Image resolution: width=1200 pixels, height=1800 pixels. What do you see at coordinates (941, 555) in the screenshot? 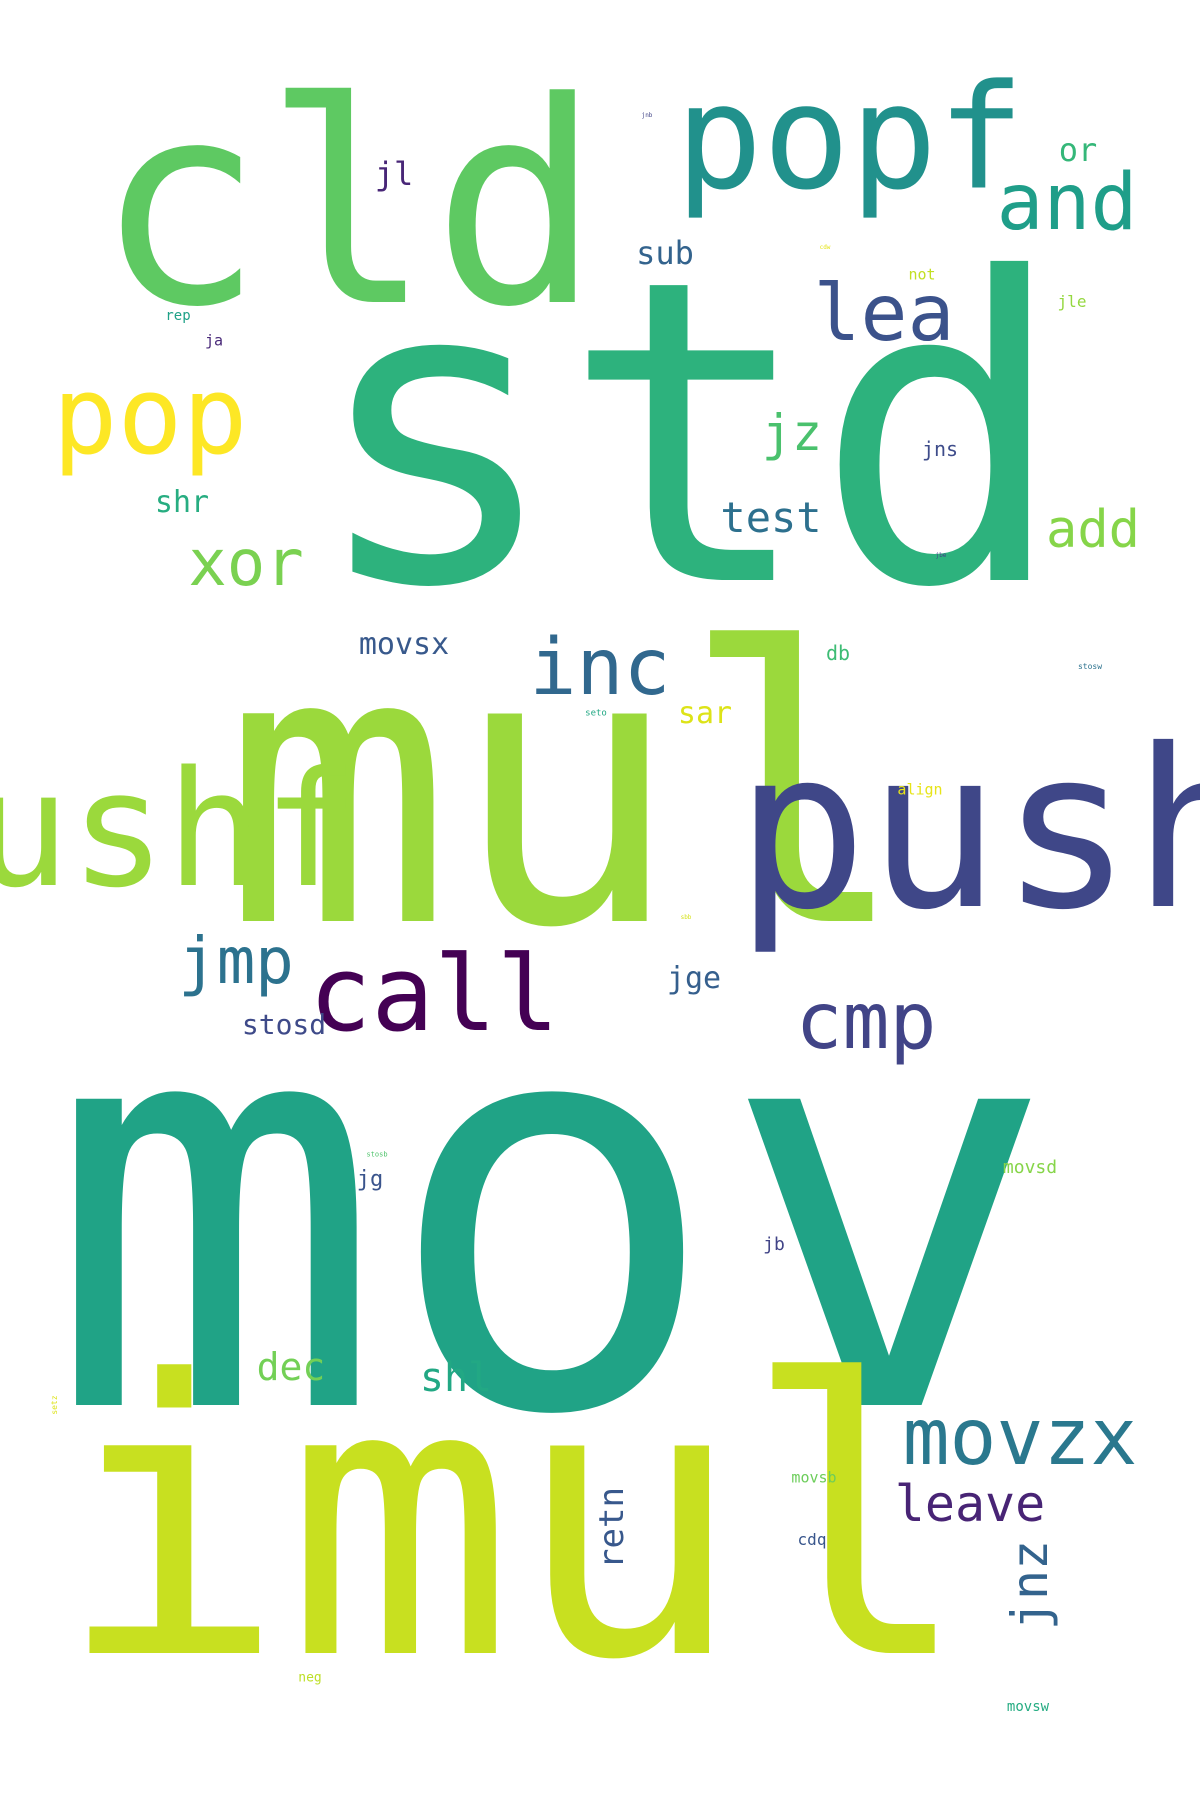
I see `word-jbe: jbe` at bounding box center [941, 555].